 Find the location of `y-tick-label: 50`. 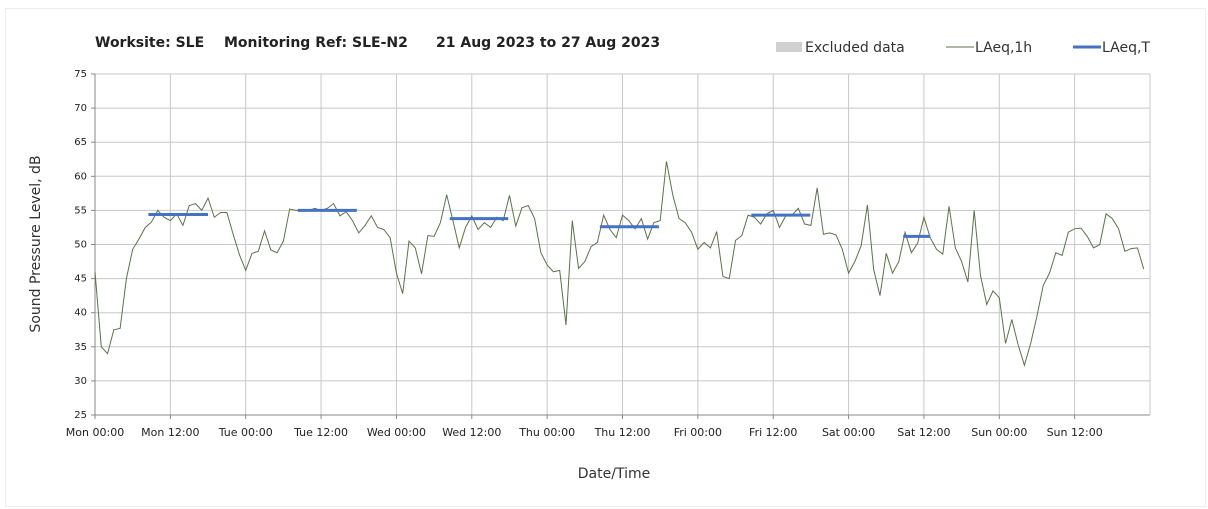

y-tick-label: 50 is located at coordinates (80, 245).